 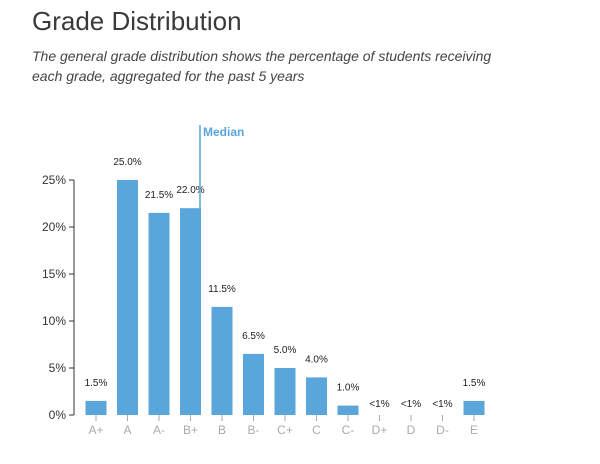 I want to click on x-tick-label: A-, so click(x=159, y=430).